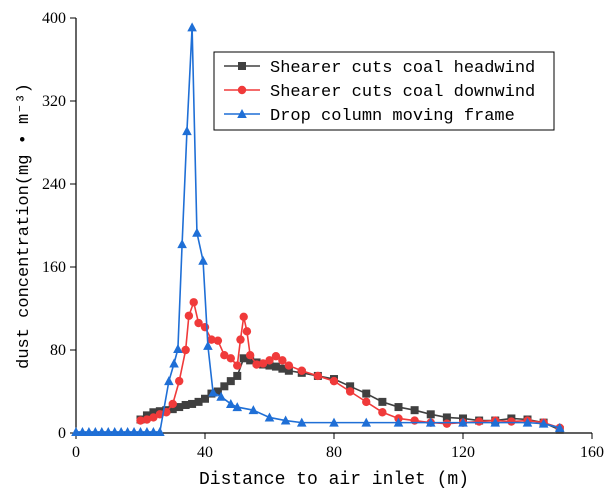 The image size is (607, 491). Describe the element at coordinates (54, 184) in the screenshot. I see `y-tick-label: 240` at that location.